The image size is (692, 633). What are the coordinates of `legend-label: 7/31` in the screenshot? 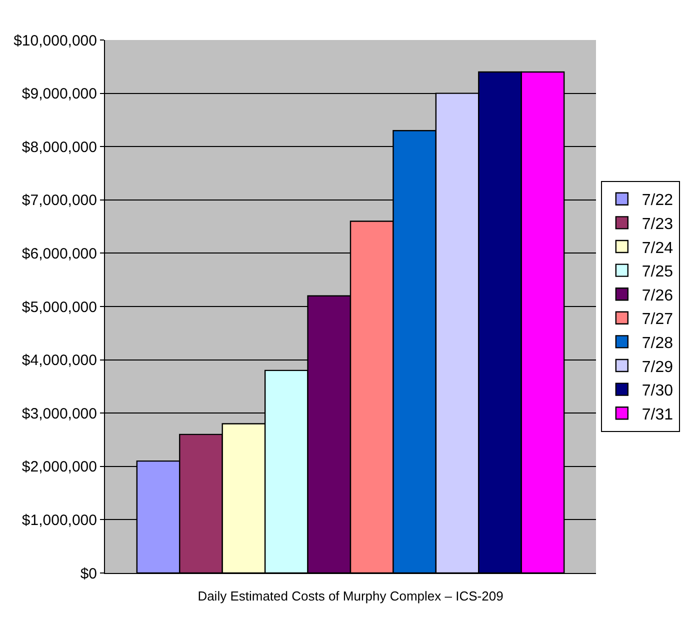 It's located at (658, 415).